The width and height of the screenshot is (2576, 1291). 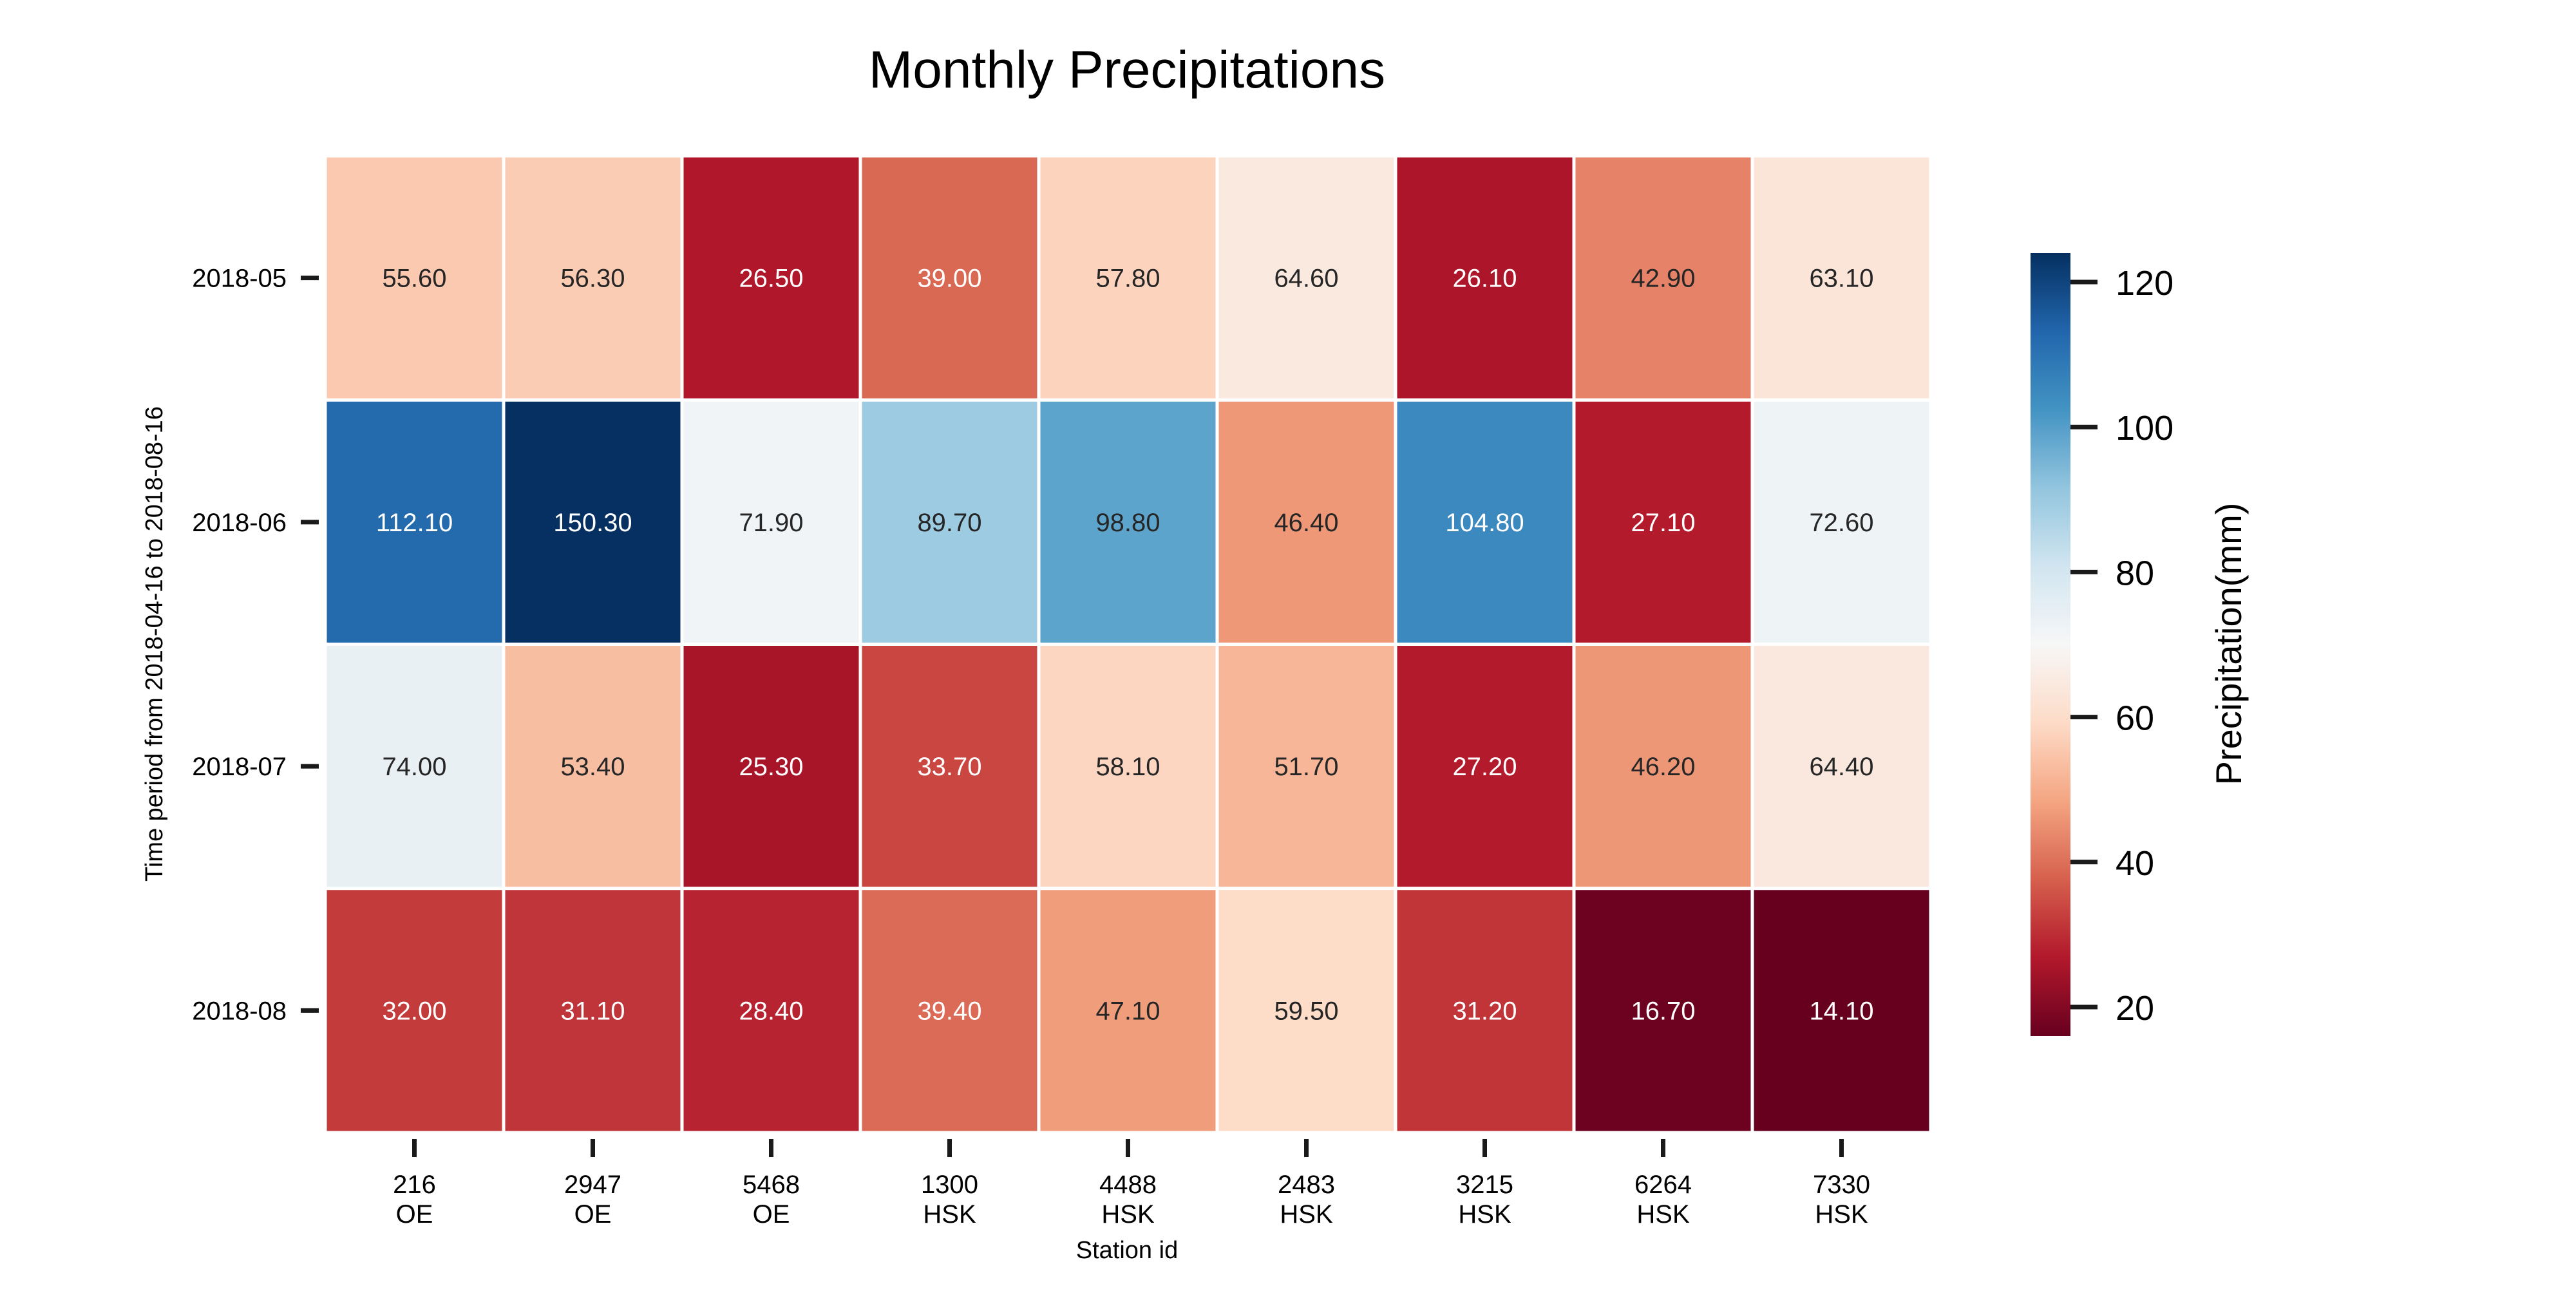 What do you see at coordinates (2135, 718) in the screenshot?
I see `colorbar-tick-label: 60` at bounding box center [2135, 718].